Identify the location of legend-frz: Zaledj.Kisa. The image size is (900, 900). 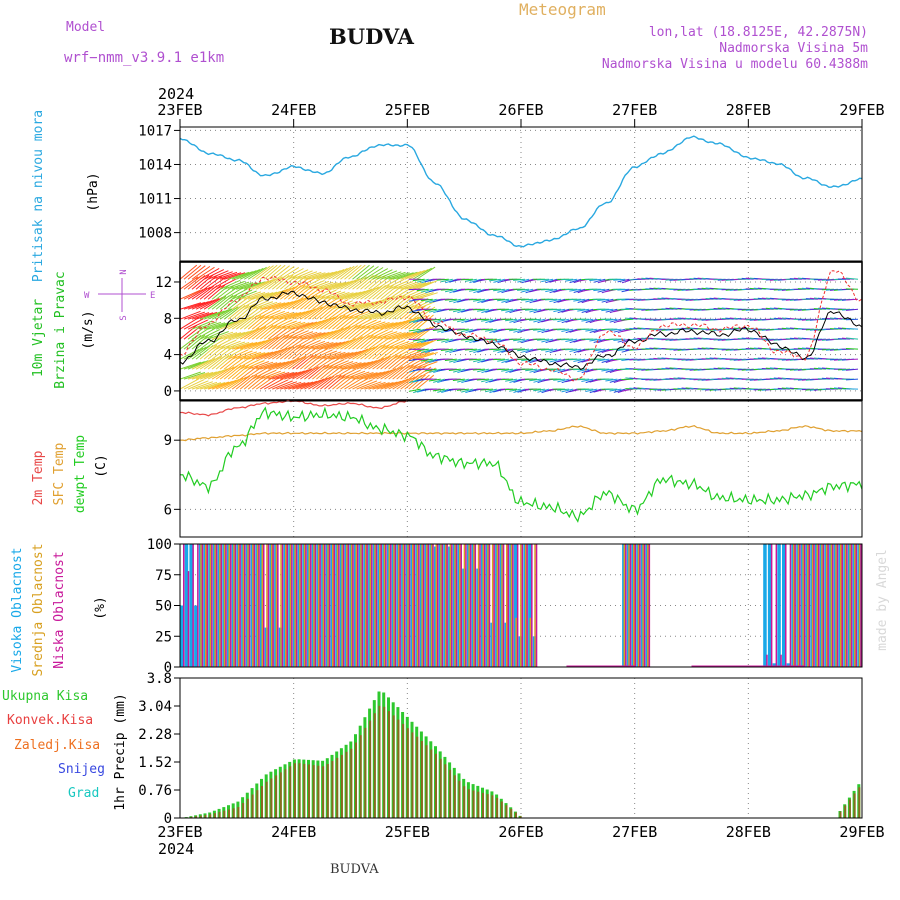
(57, 745).